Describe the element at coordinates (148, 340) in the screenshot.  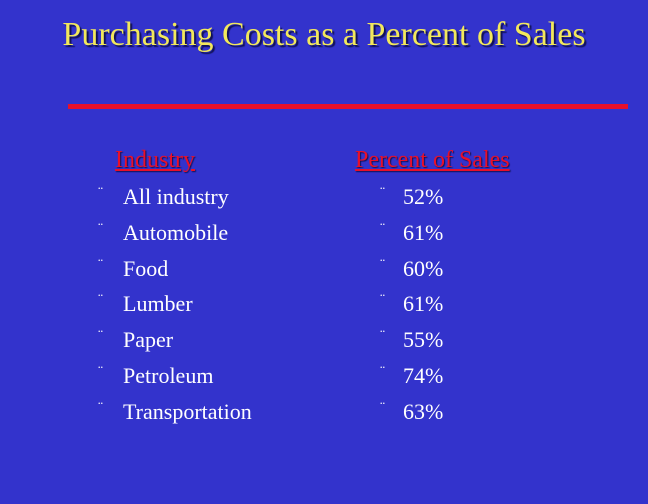
I see `industry-cell: Paper` at that location.